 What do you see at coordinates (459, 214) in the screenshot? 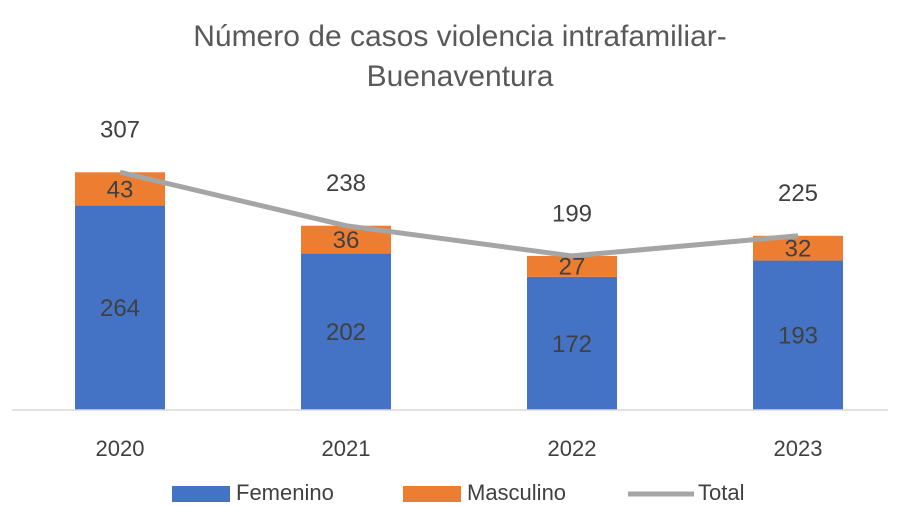
I see `total-line` at bounding box center [459, 214].